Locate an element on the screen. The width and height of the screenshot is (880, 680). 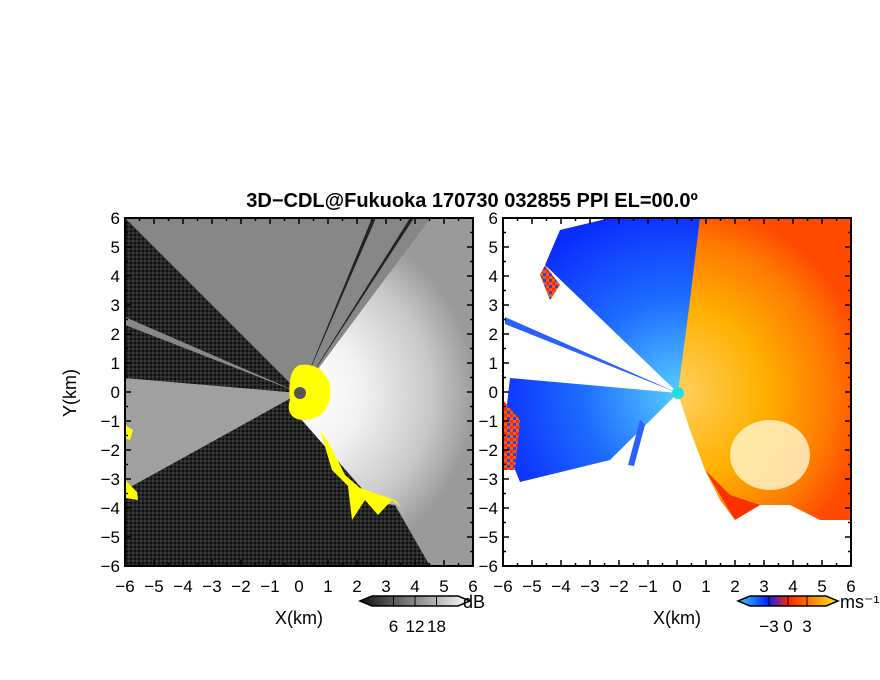
snr-colorbar: 6 12 18 dB is located at coordinates (421, 614).